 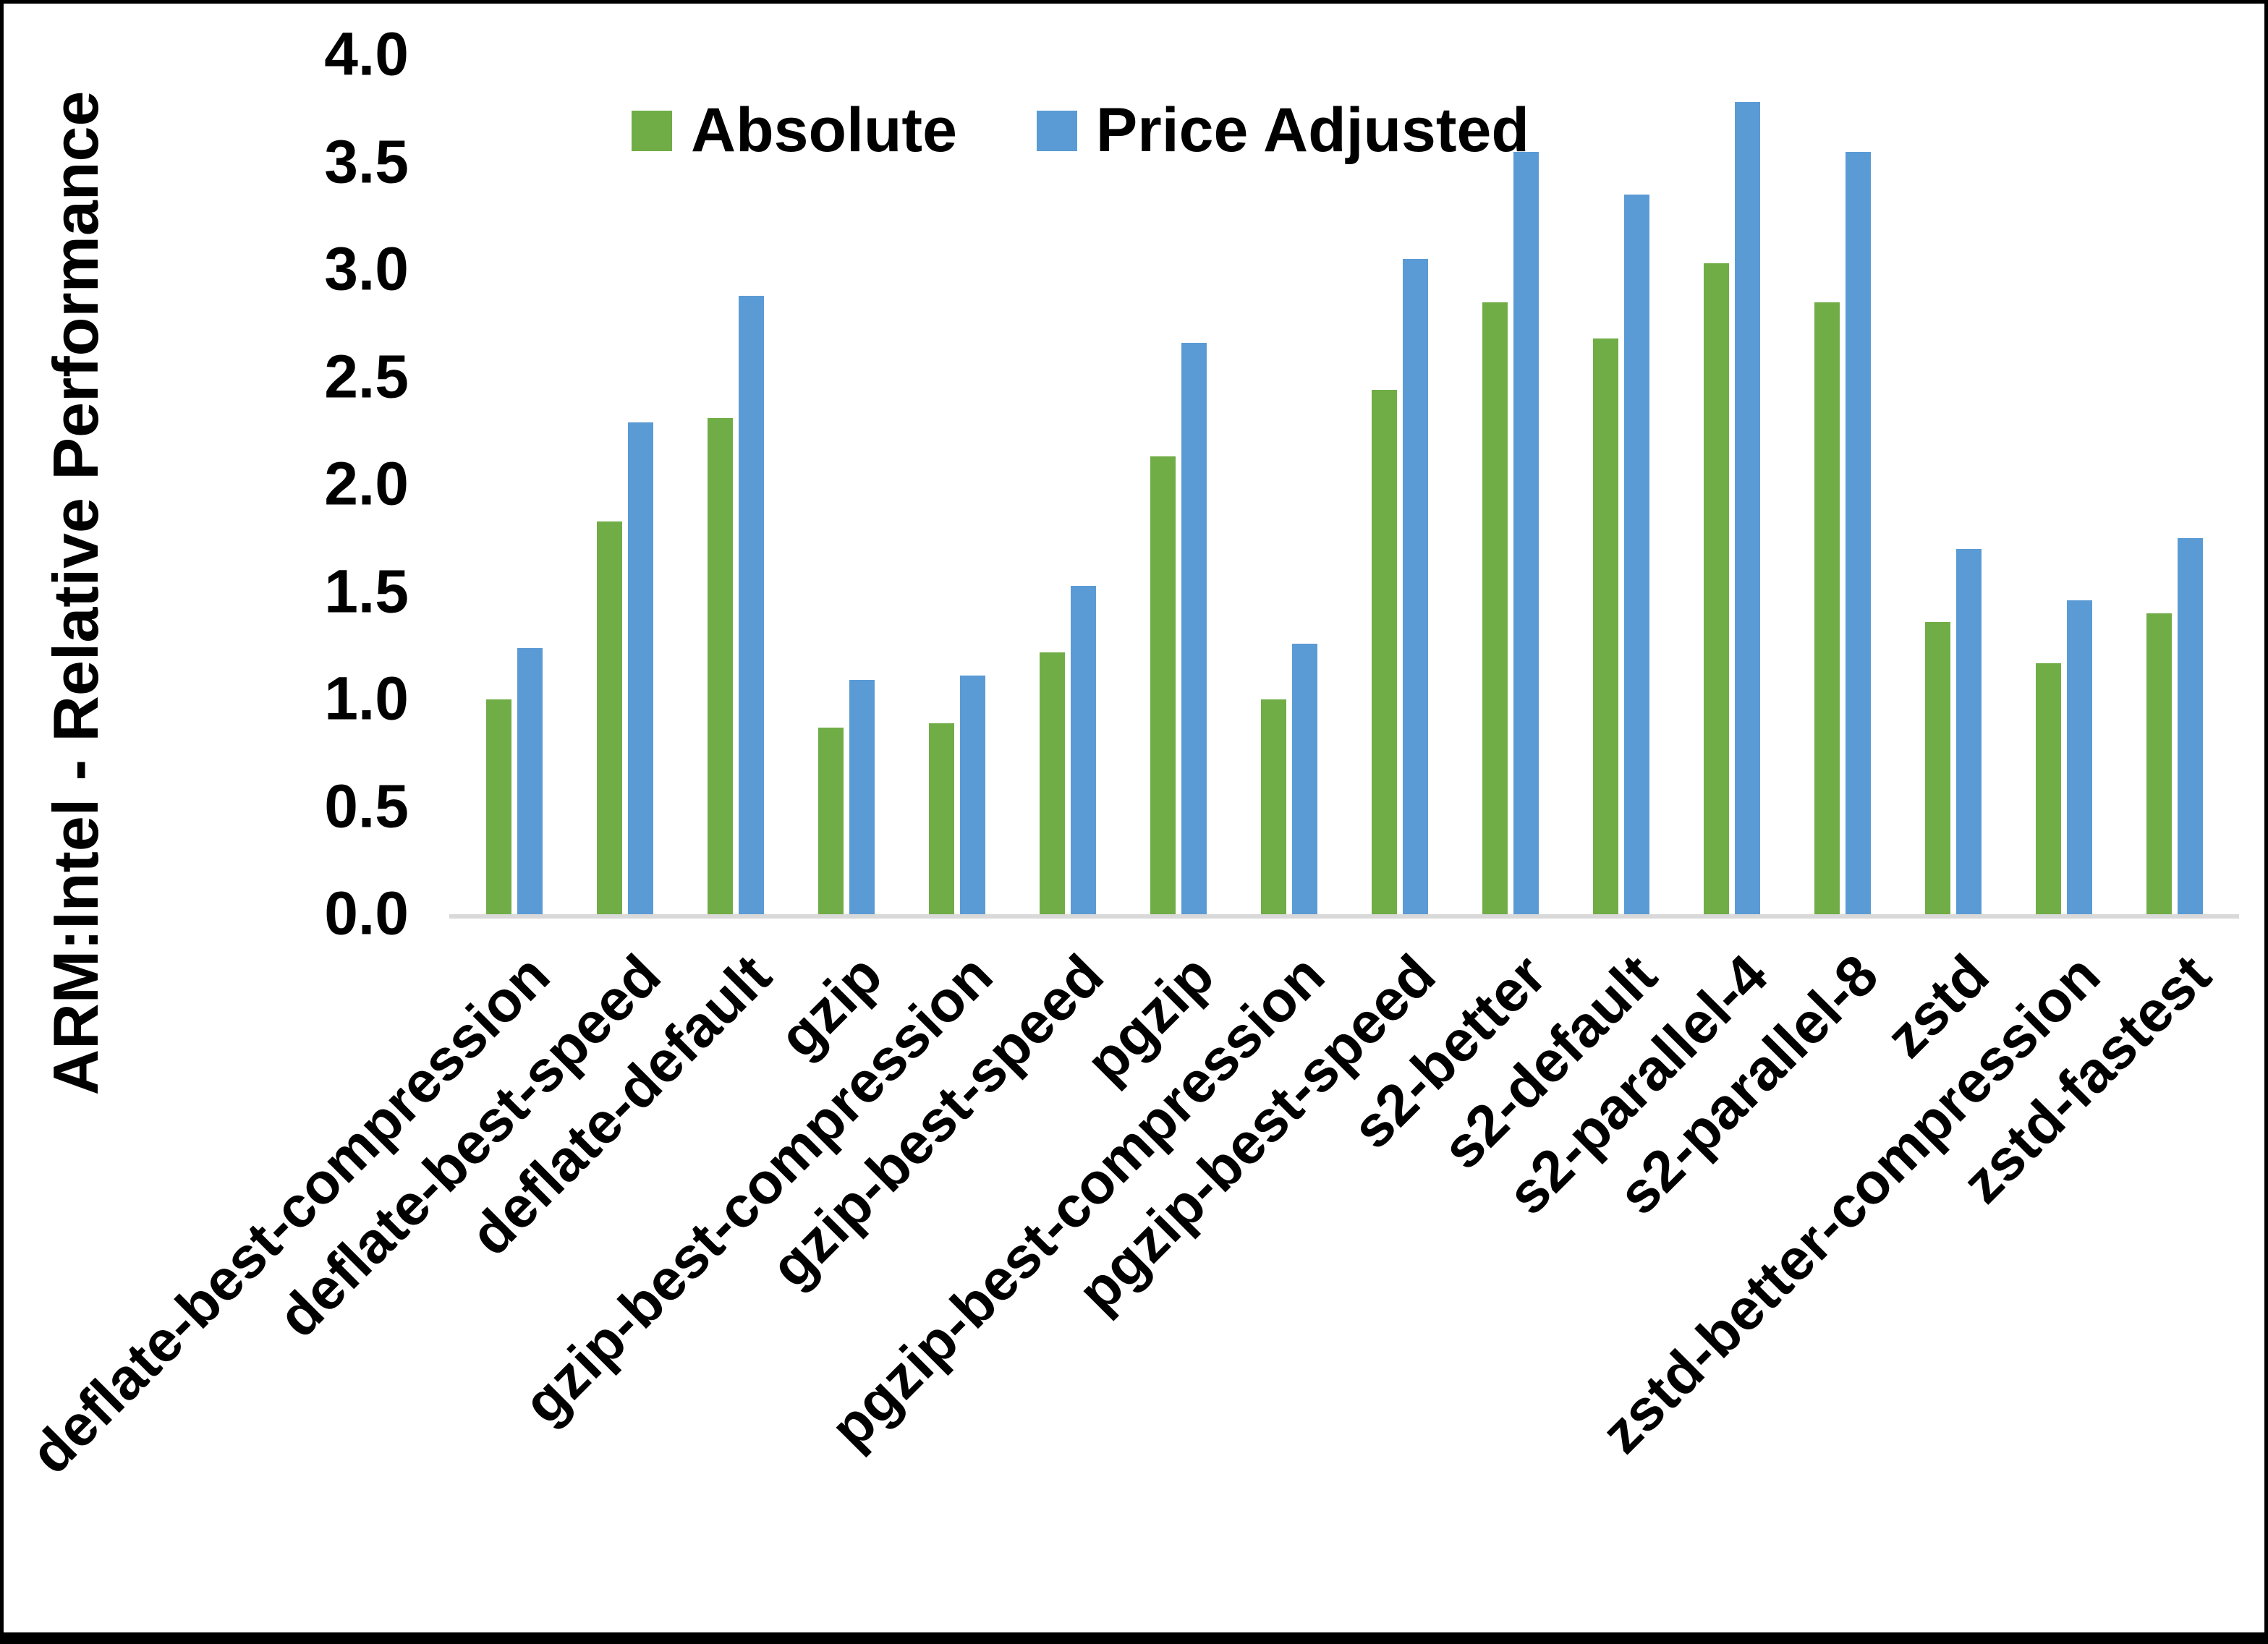 I want to click on y-tick-label-2.0: 2.0, so click(x=366, y=483).